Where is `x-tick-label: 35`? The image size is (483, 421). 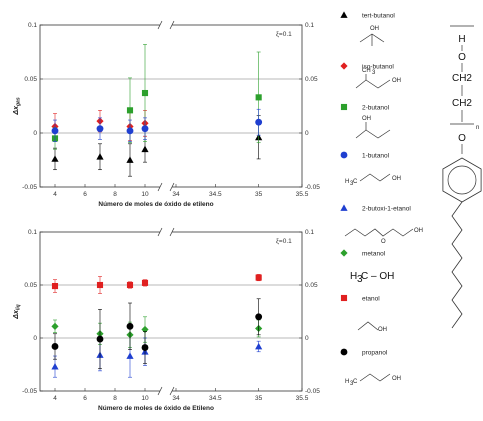 x-tick-label: 35 is located at coordinates (259, 398).